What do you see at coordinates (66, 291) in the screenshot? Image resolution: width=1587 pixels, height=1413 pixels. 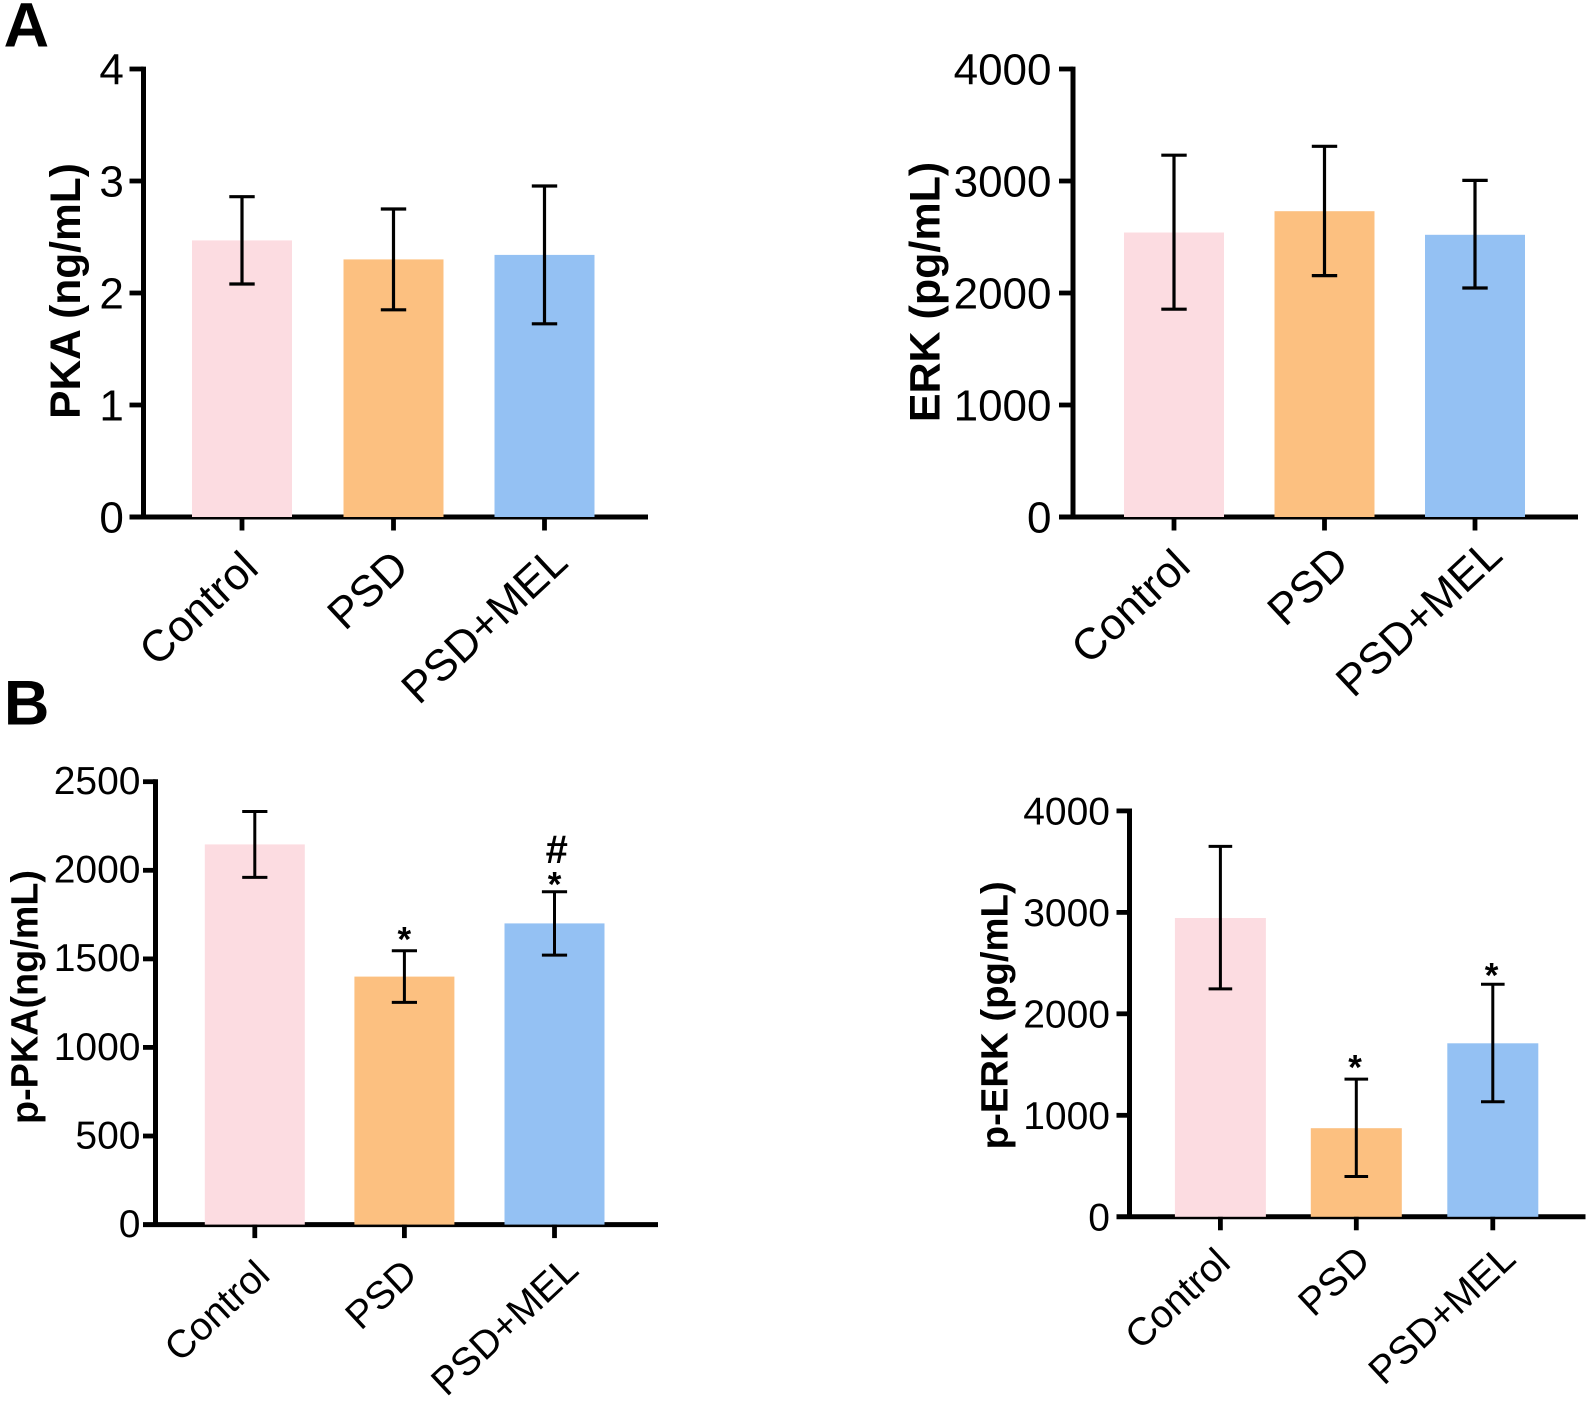 I see `svg-text: PKA (ng/mL)` at bounding box center [66, 291].